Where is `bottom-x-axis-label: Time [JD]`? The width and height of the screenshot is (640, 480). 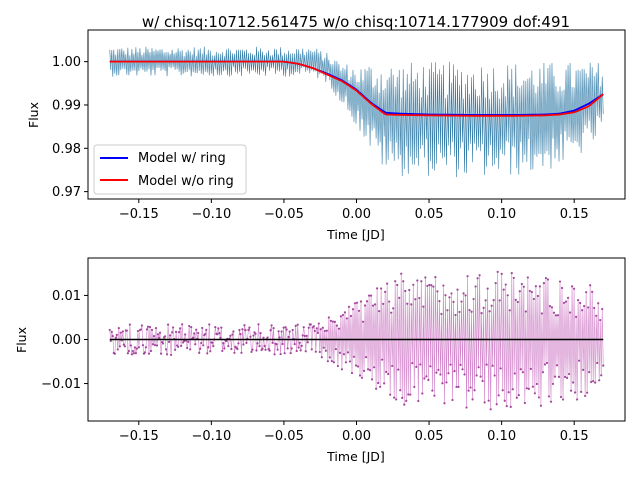
bottom-x-axis-label: Time [JD] is located at coordinates (355, 456).